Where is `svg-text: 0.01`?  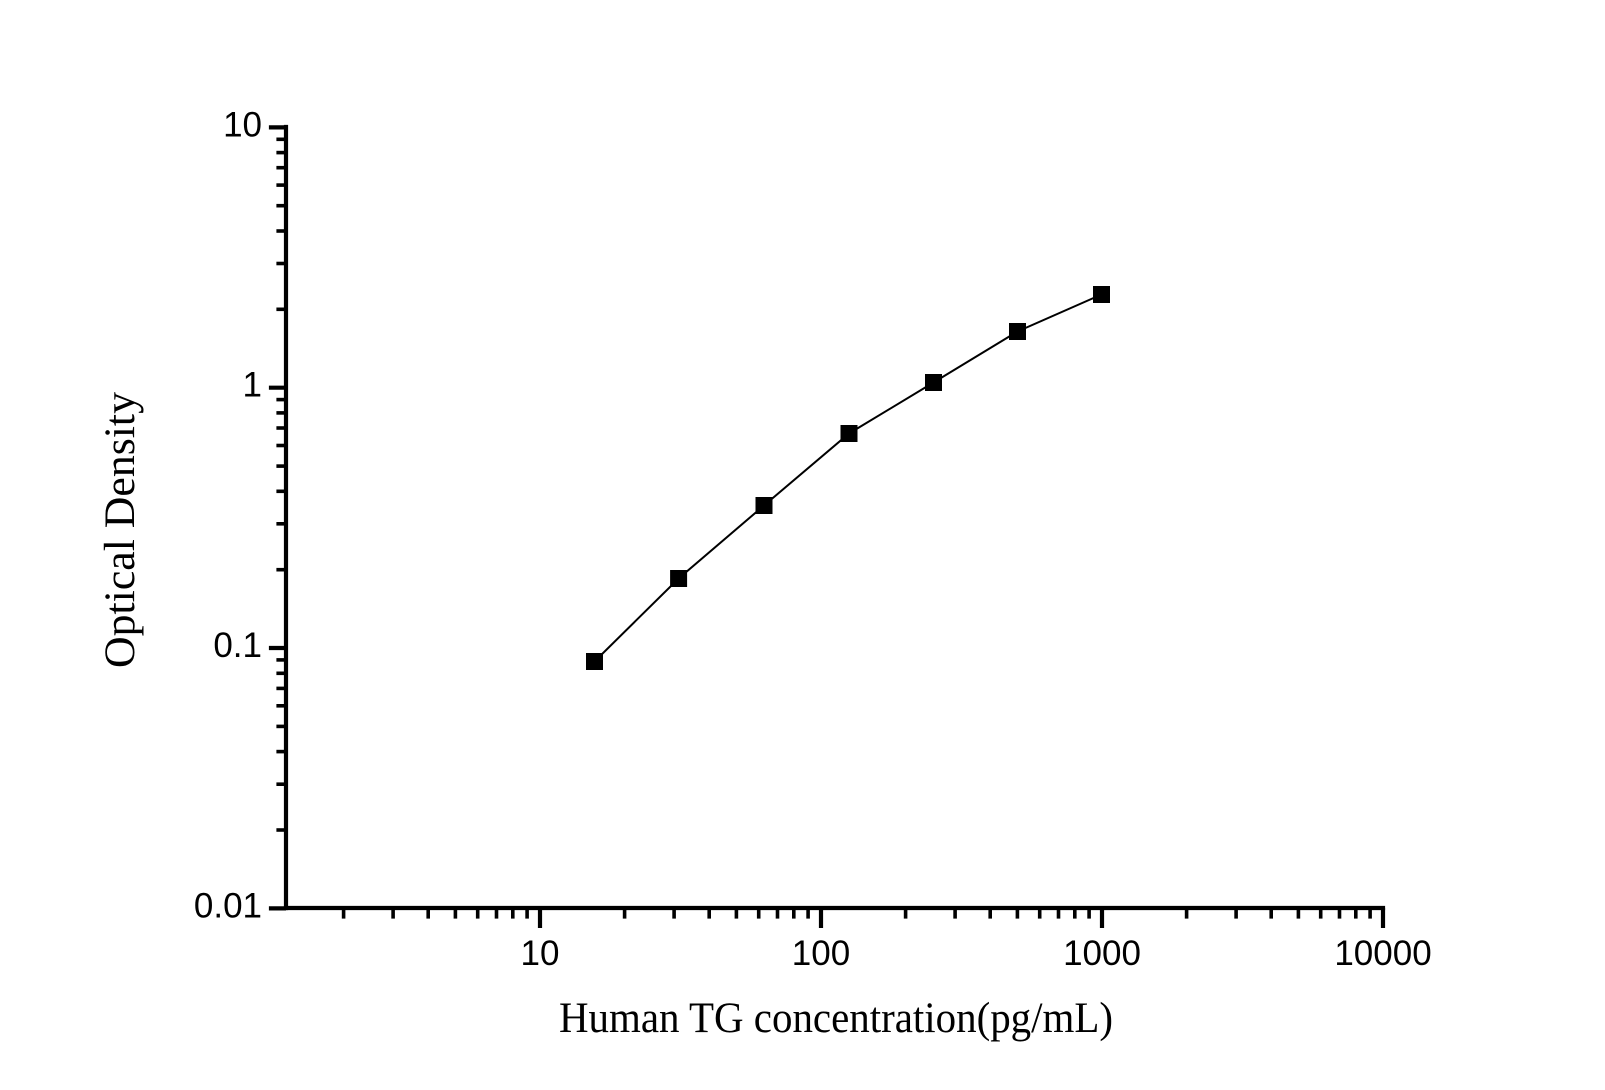
svg-text: 0.01 is located at coordinates (228, 905).